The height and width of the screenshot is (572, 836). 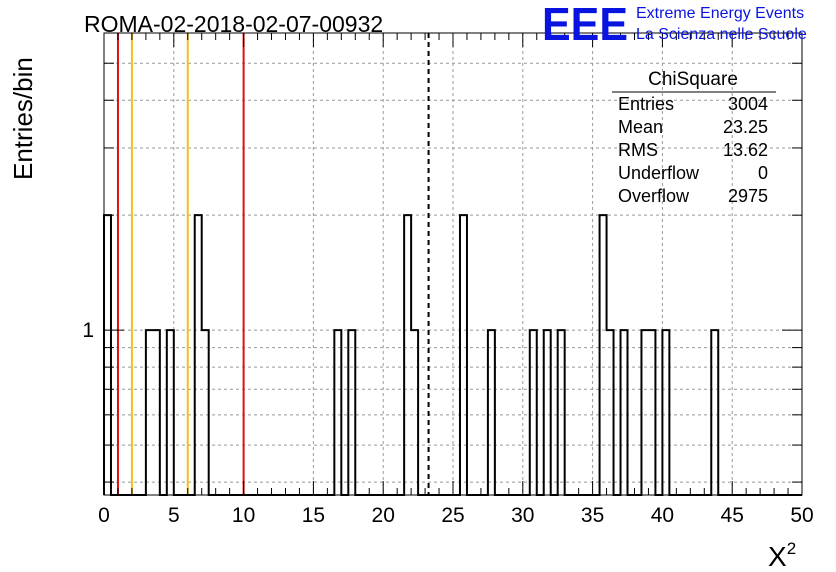 What do you see at coordinates (721, 34) in the screenshot?
I see `eee-logo-line2: La Scienza nelle Scuole` at bounding box center [721, 34].